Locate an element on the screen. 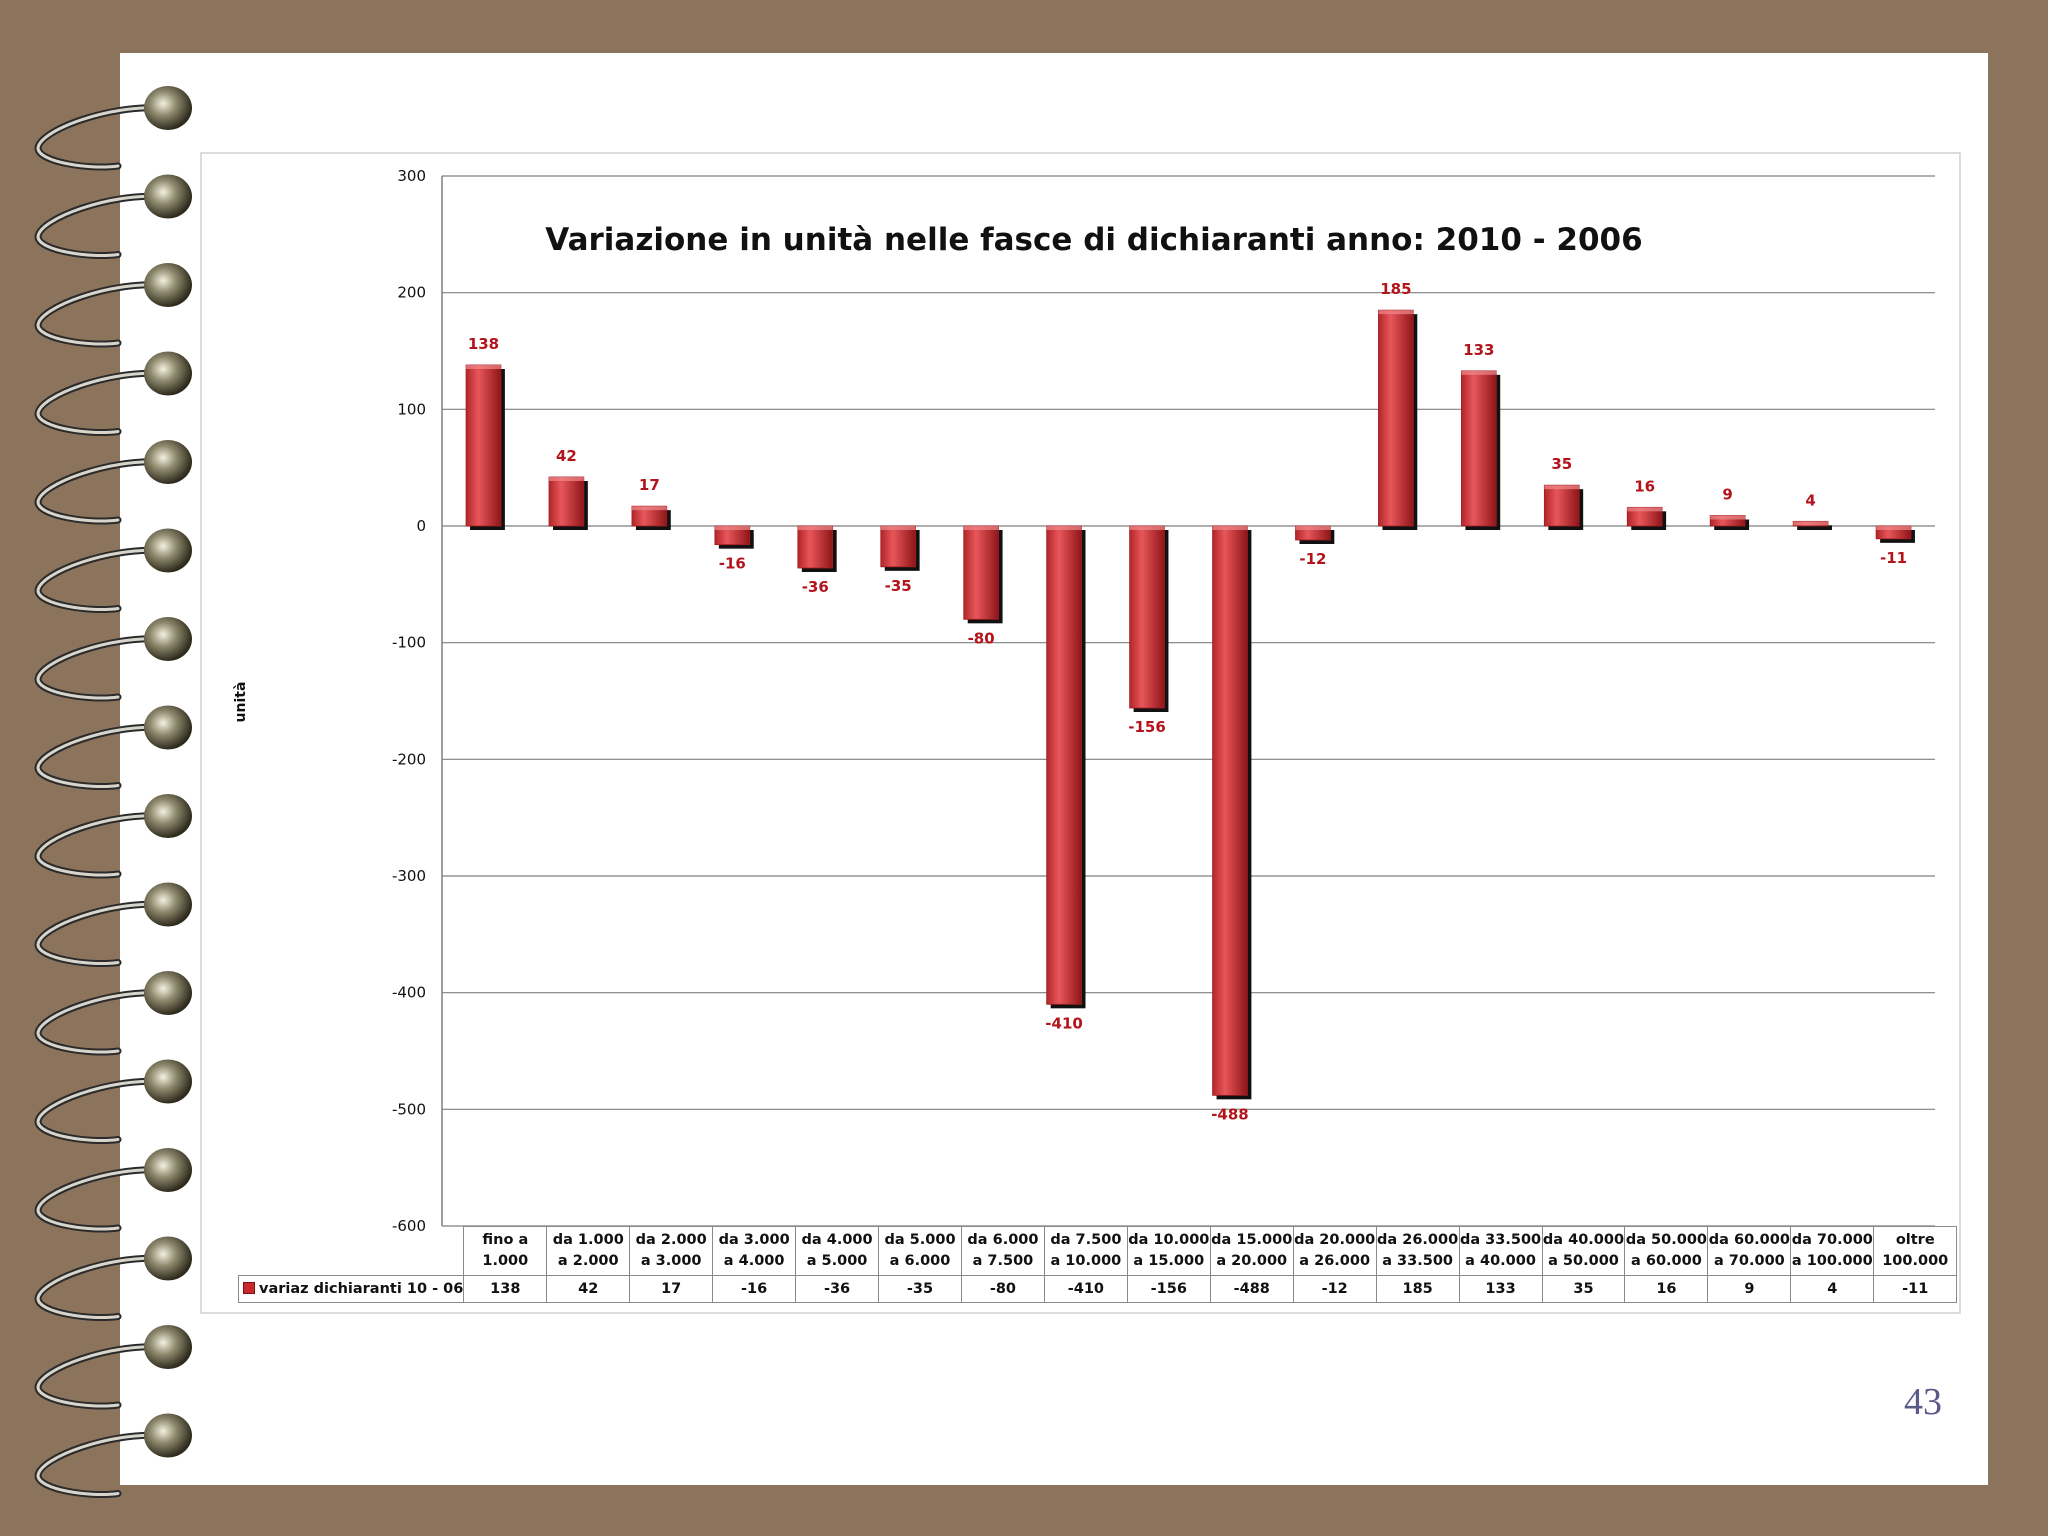 The width and height of the screenshot is (2048, 1536). table-value-cell: 35 is located at coordinates (1583, 1289).